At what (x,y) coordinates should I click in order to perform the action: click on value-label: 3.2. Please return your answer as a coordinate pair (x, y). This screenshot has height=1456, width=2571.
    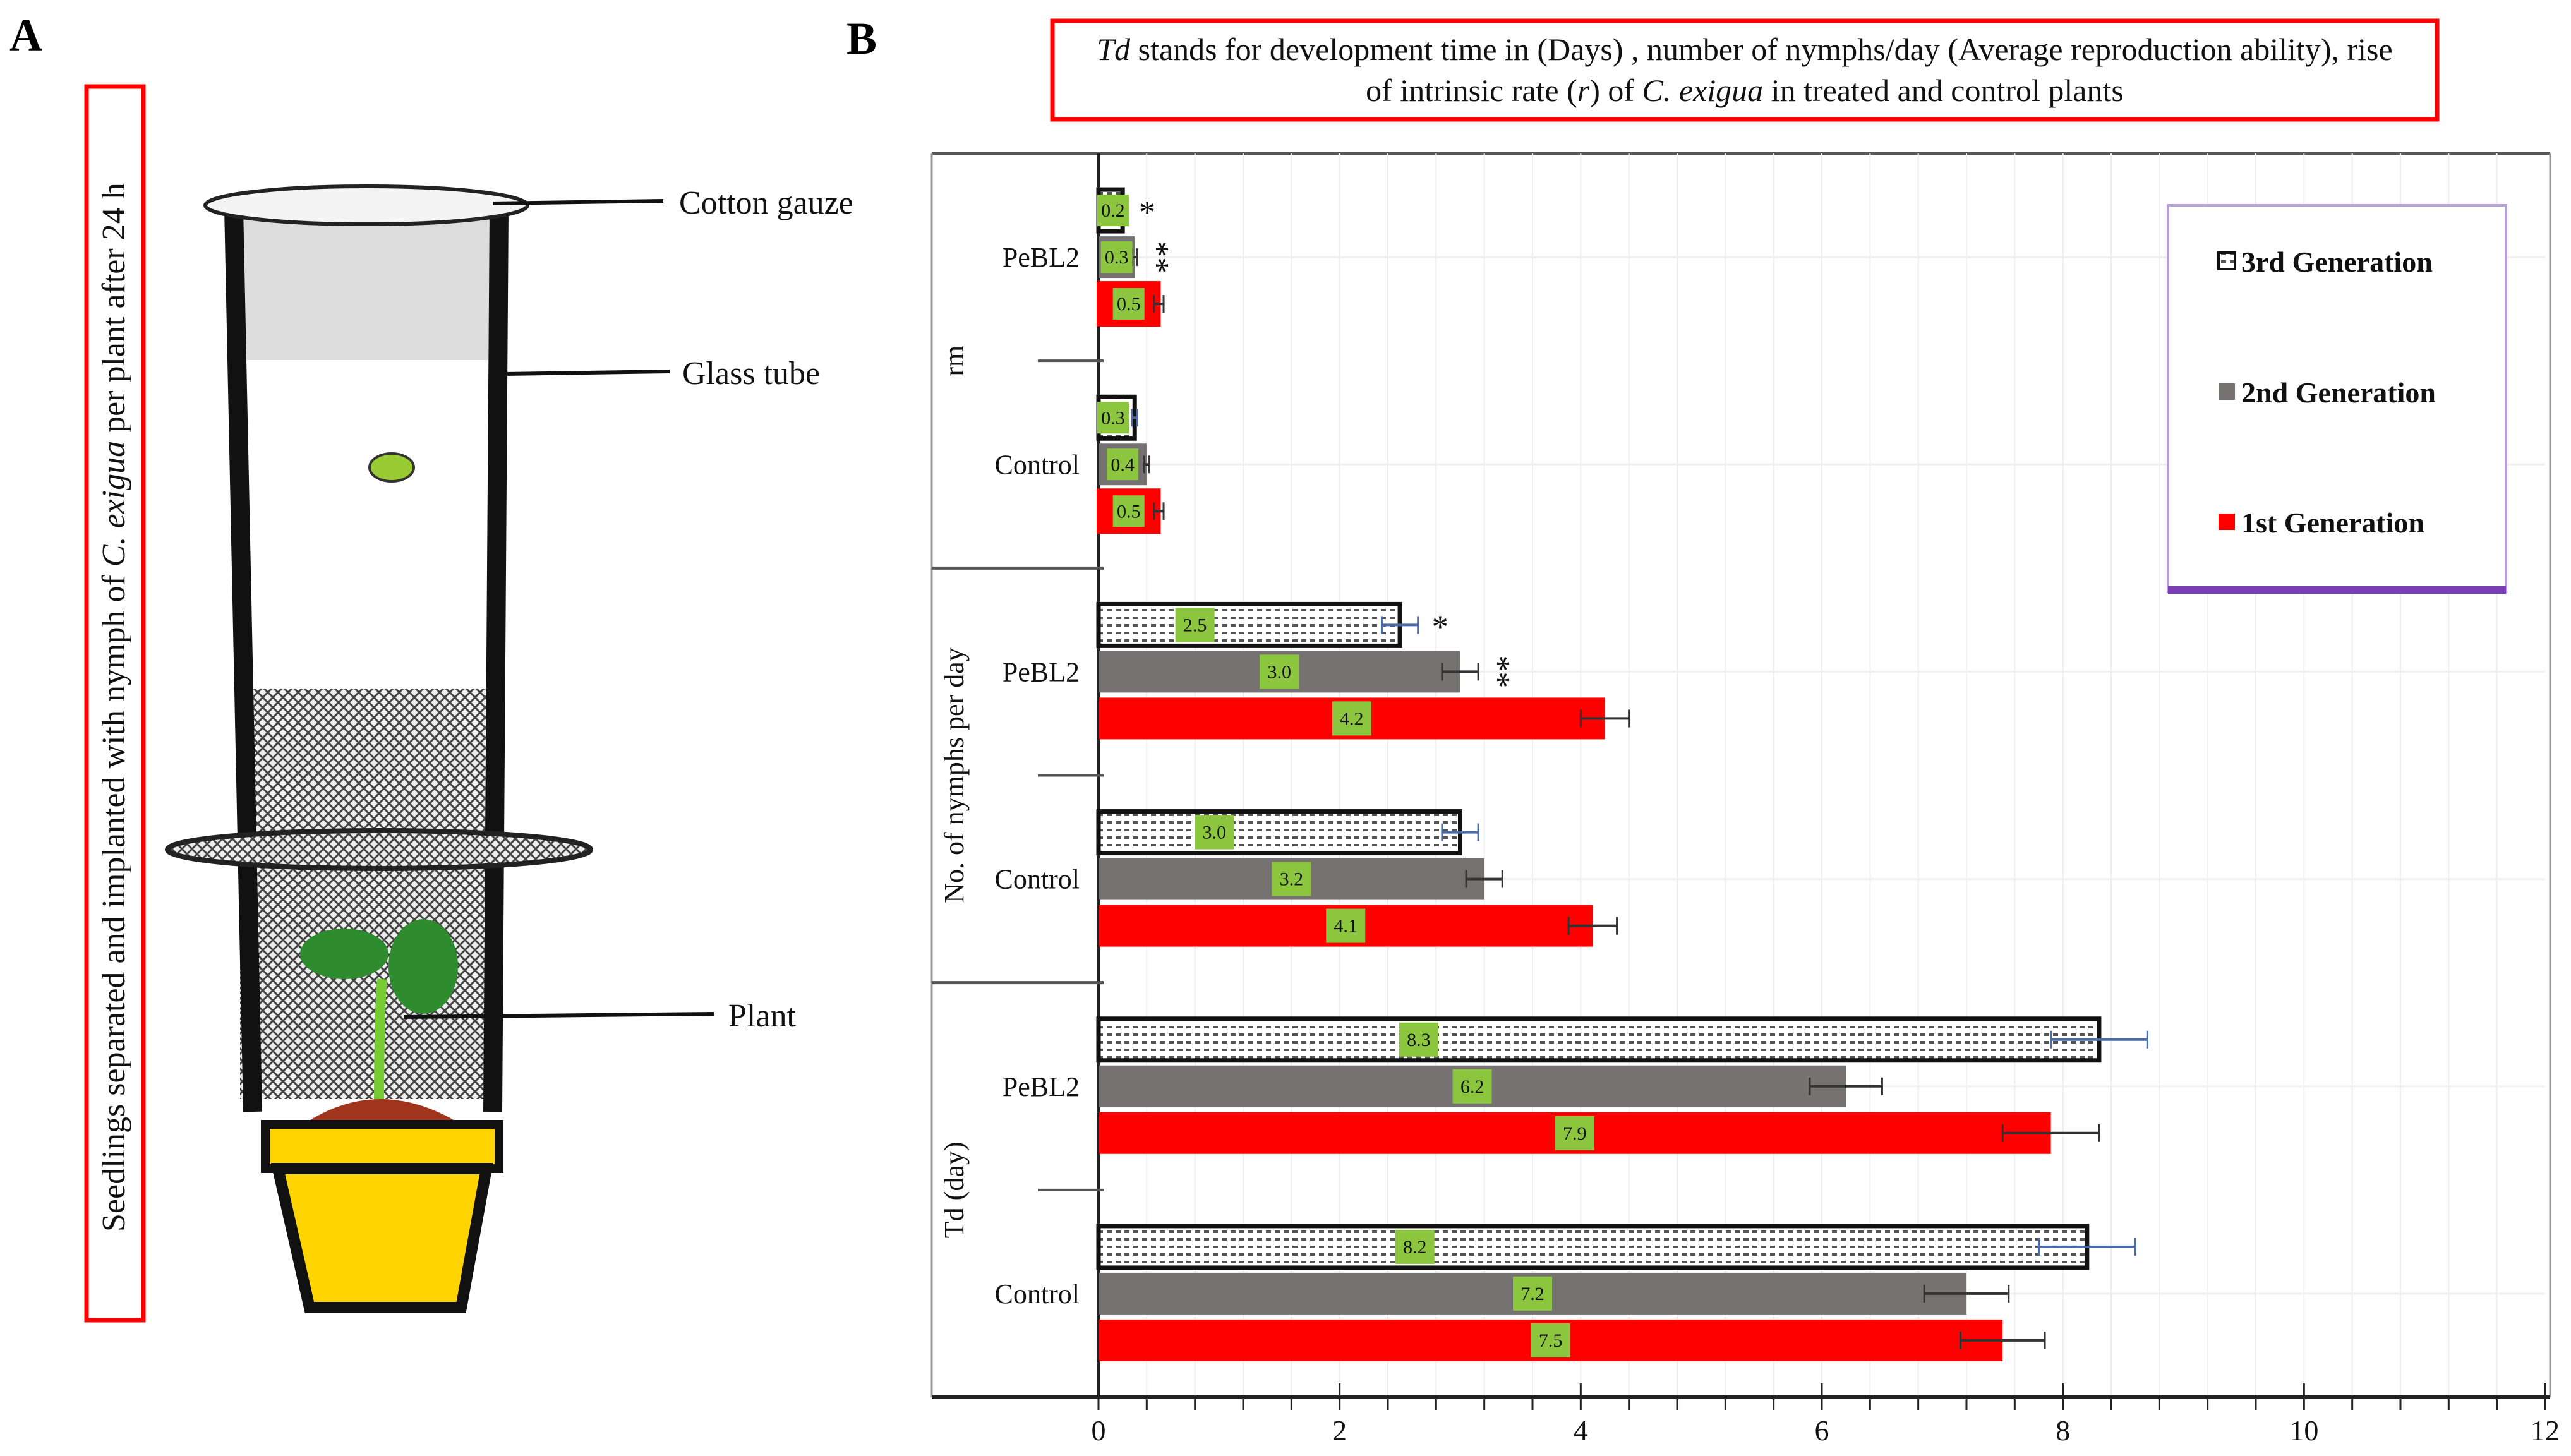
    Looking at the image, I should click on (1292, 879).